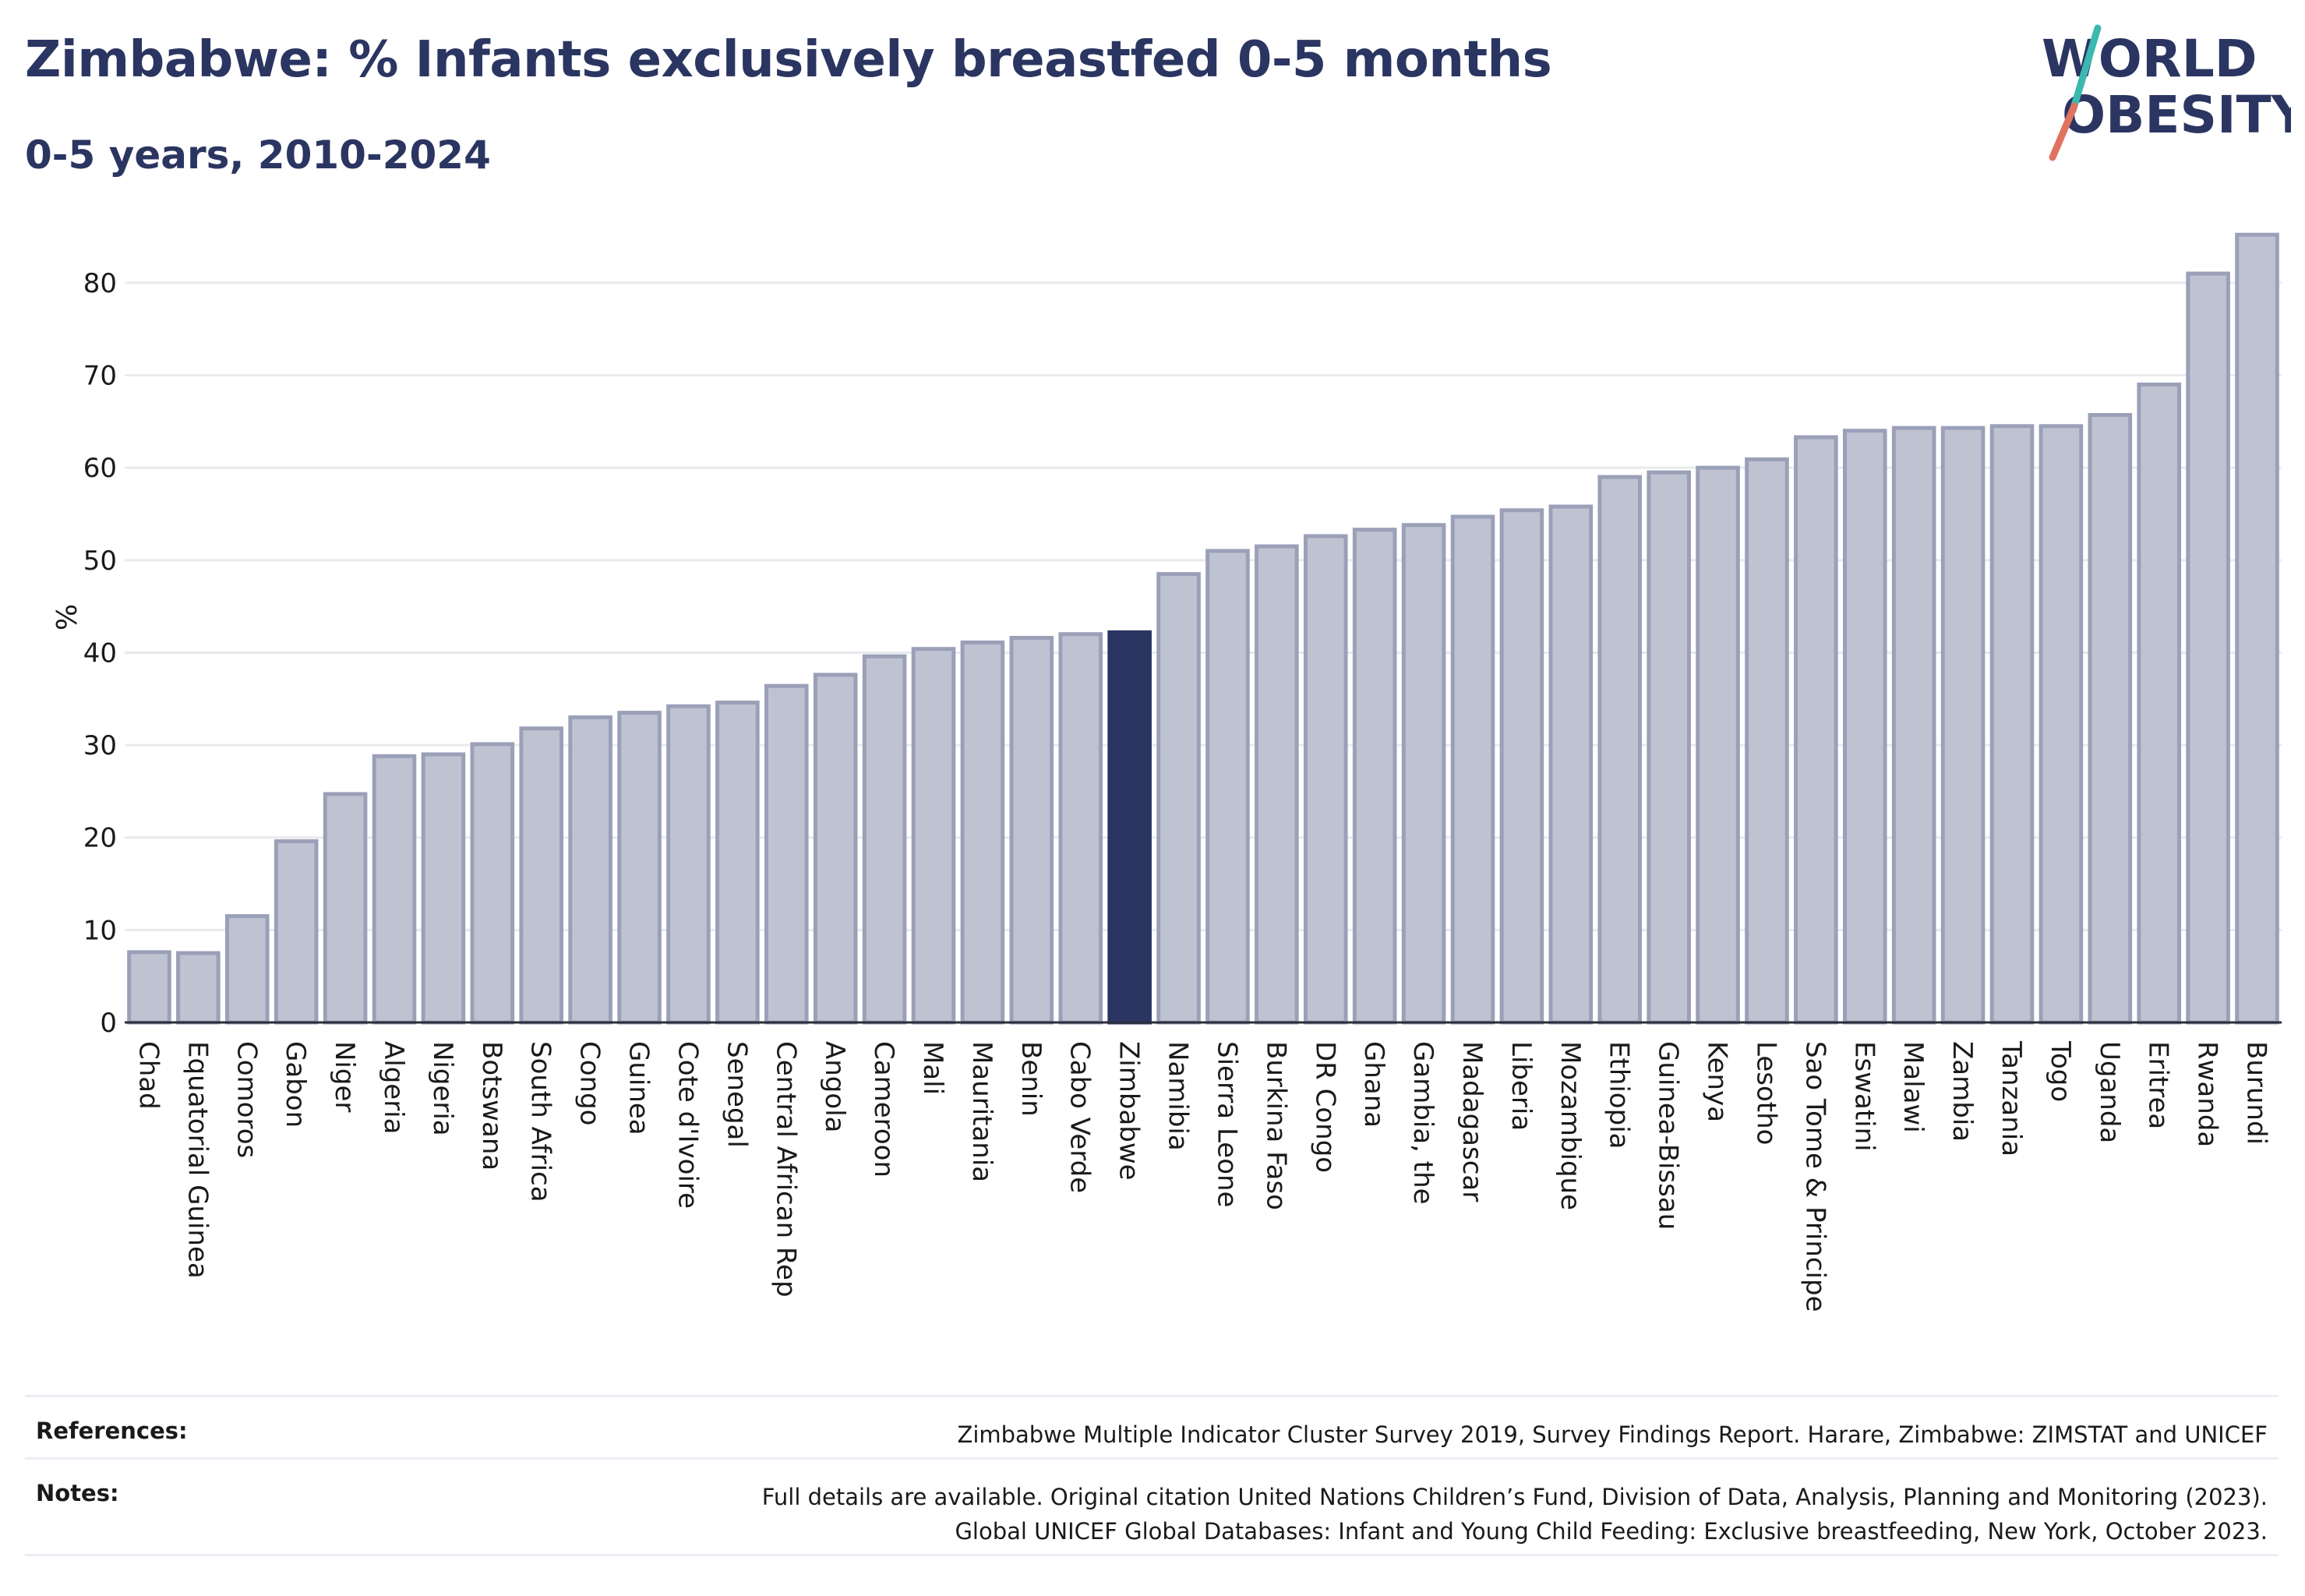  What do you see at coordinates (687, 1125) in the screenshot?
I see `x-tick-label: Cote d'Ivoire` at bounding box center [687, 1125].